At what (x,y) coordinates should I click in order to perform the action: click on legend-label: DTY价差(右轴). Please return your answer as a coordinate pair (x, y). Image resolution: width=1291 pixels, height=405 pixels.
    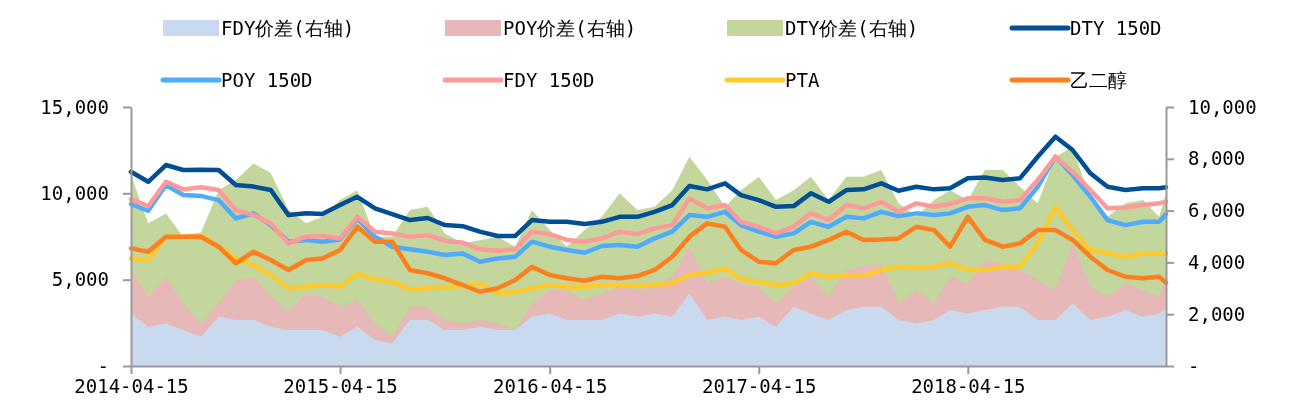
    Looking at the image, I should click on (852, 27).